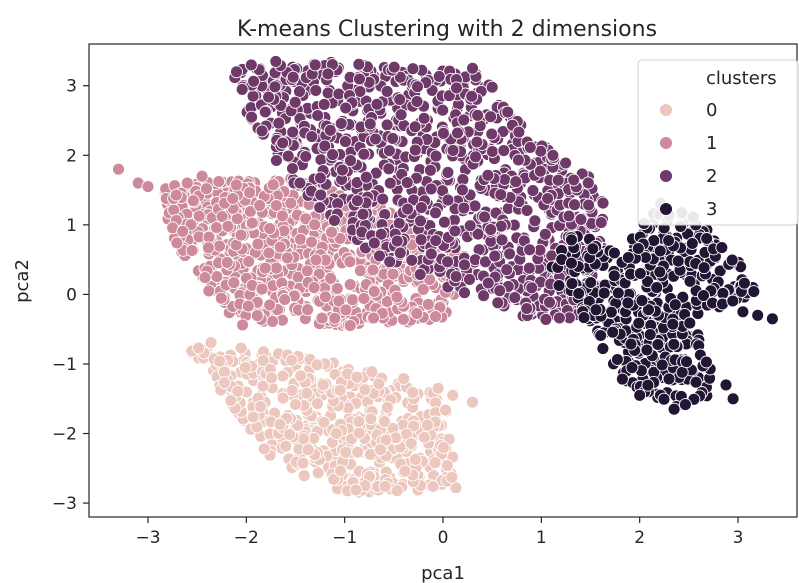 Image resolution: width=799 pixels, height=583 pixels. Describe the element at coordinates (711, 110) in the screenshot. I see `legend-label: 0` at that location.